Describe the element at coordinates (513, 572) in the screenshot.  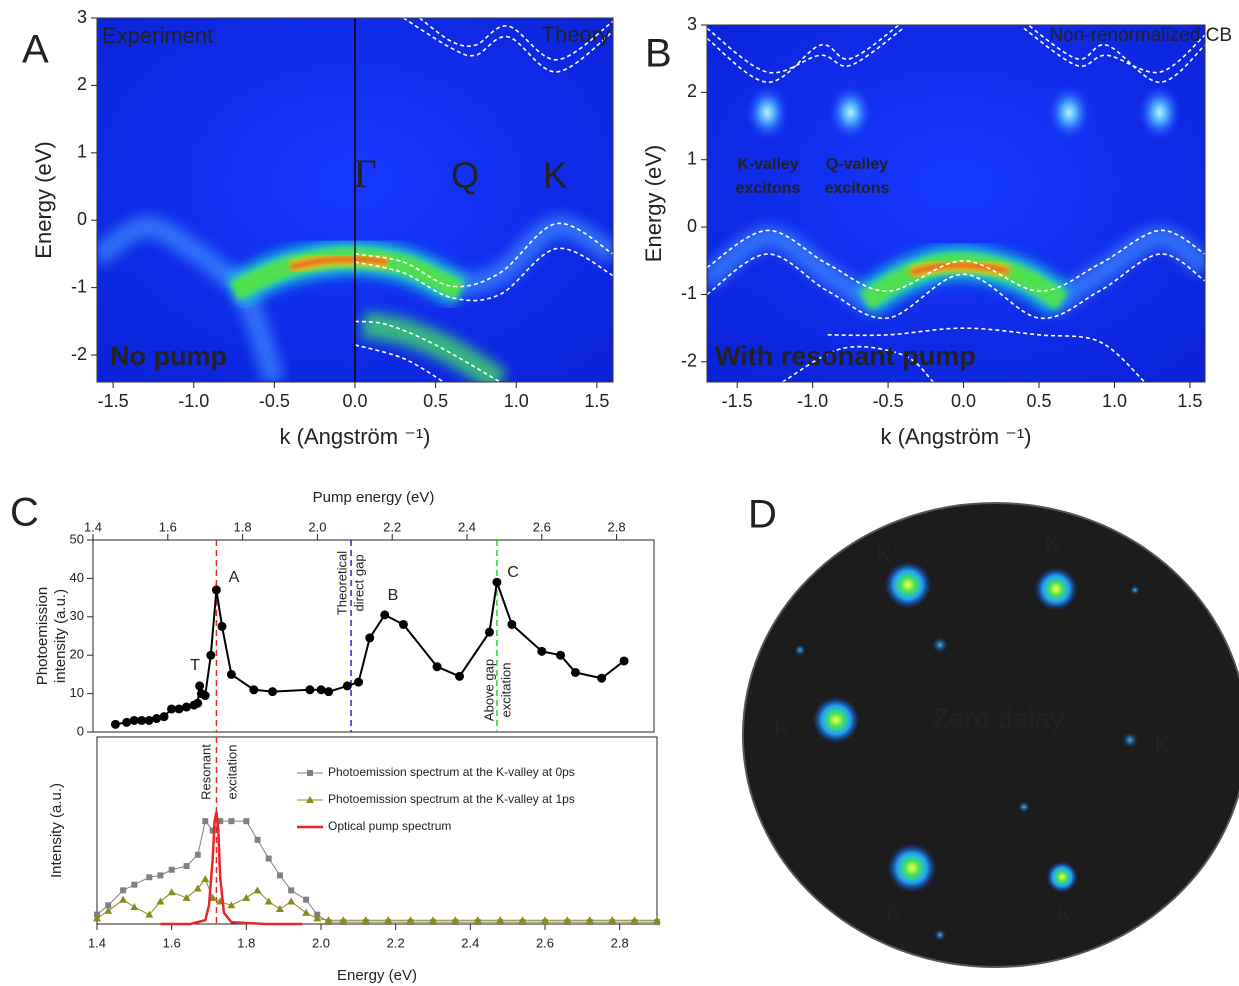
I see `point-label: C` at that location.